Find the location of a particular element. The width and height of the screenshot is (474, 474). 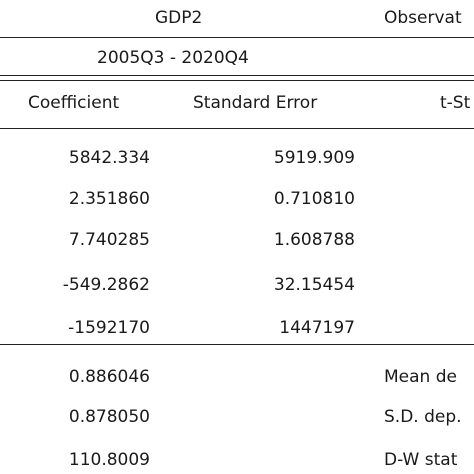

dependent-variable: GDP2 is located at coordinates (179, 18).